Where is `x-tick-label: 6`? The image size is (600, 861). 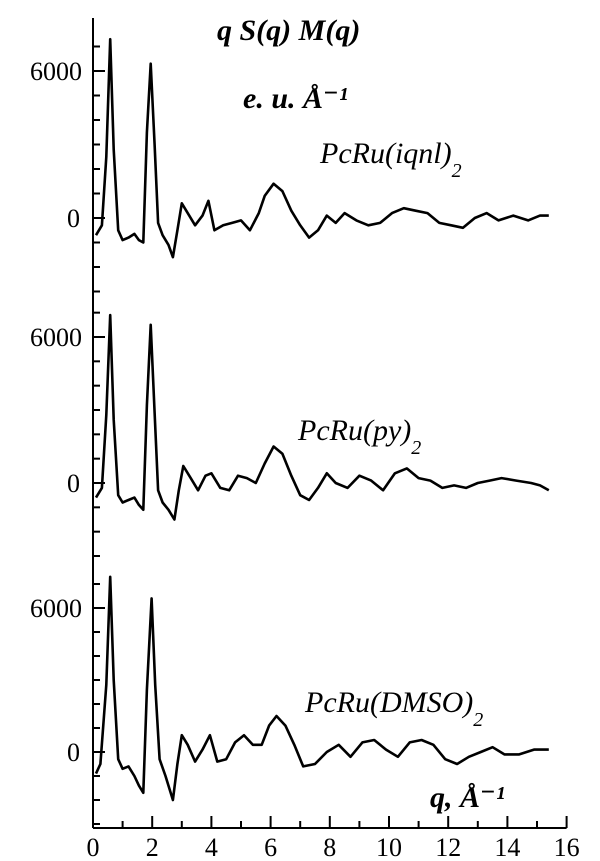 x-tick-label: 6 is located at coordinates (270, 847).